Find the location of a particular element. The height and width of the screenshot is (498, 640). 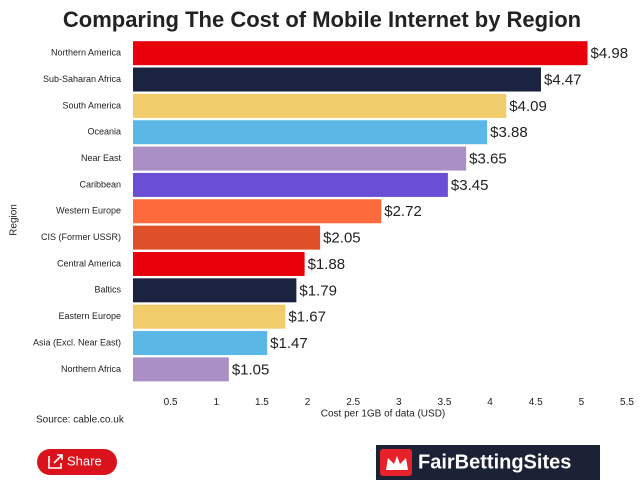

y-tick-label: Asia (Excl. Near East) is located at coordinates (77, 342).